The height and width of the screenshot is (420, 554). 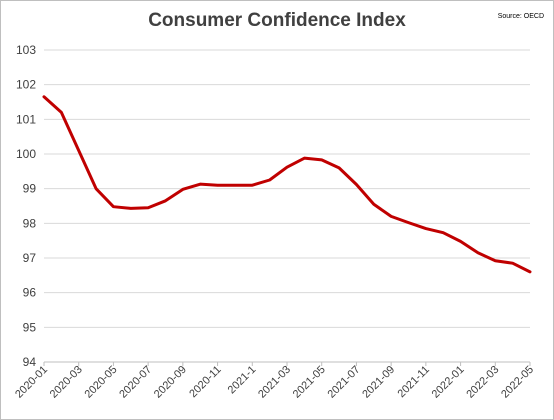 I want to click on x-tick-label: 2022-05, so click(x=517, y=382).